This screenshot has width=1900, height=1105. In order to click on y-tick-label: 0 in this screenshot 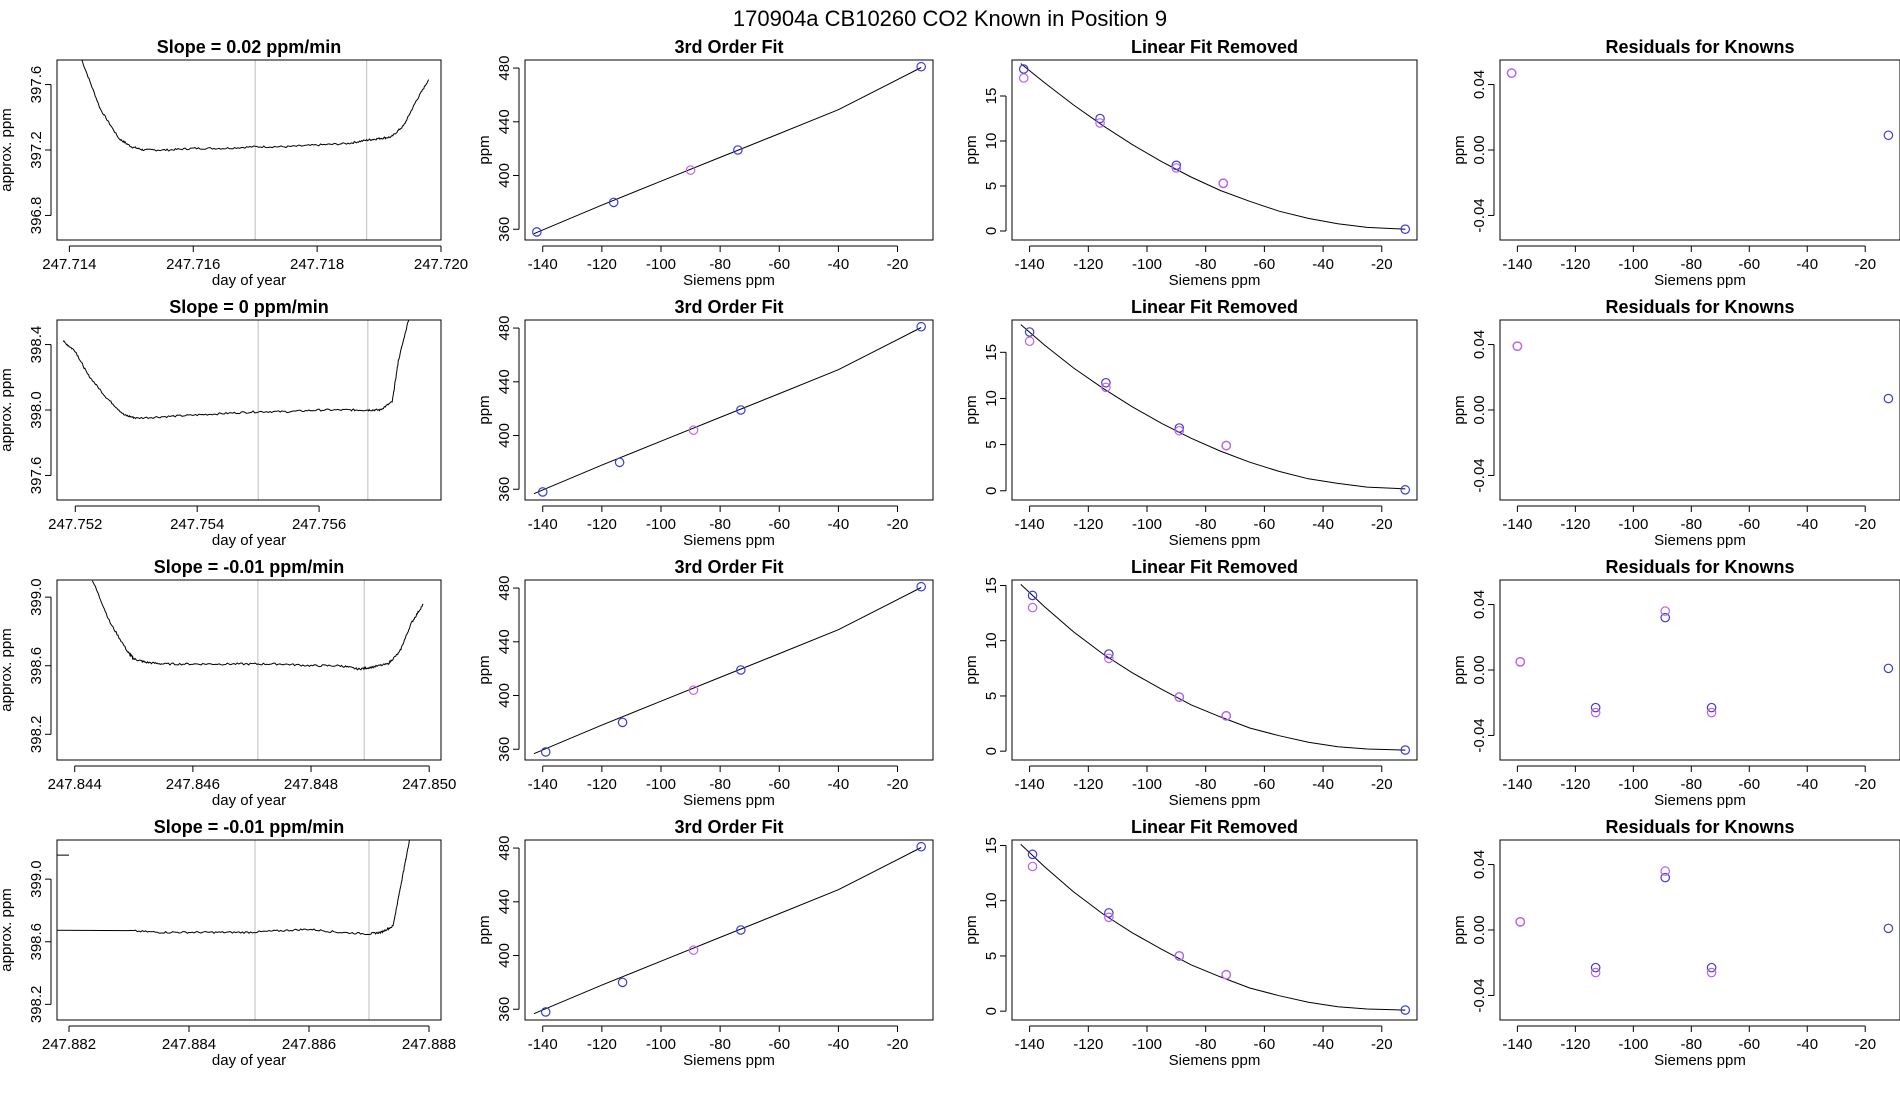, I will do `click(991, 751)`.